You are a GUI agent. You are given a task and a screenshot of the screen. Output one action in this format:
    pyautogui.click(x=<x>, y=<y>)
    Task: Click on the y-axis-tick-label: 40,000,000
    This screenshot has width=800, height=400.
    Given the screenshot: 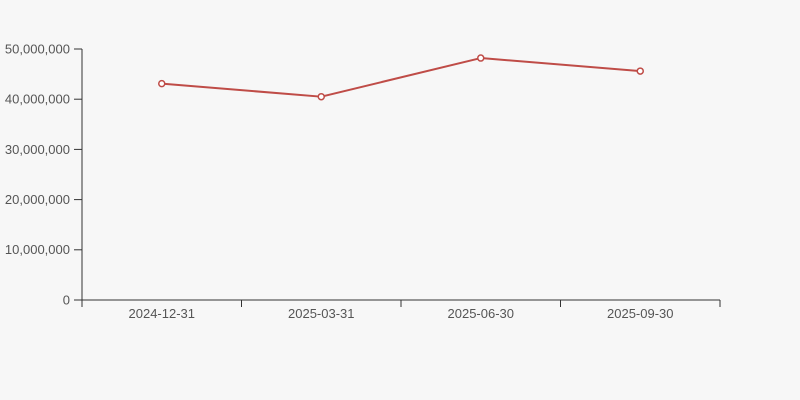 What is the action you would take?
    pyautogui.click(x=37, y=99)
    